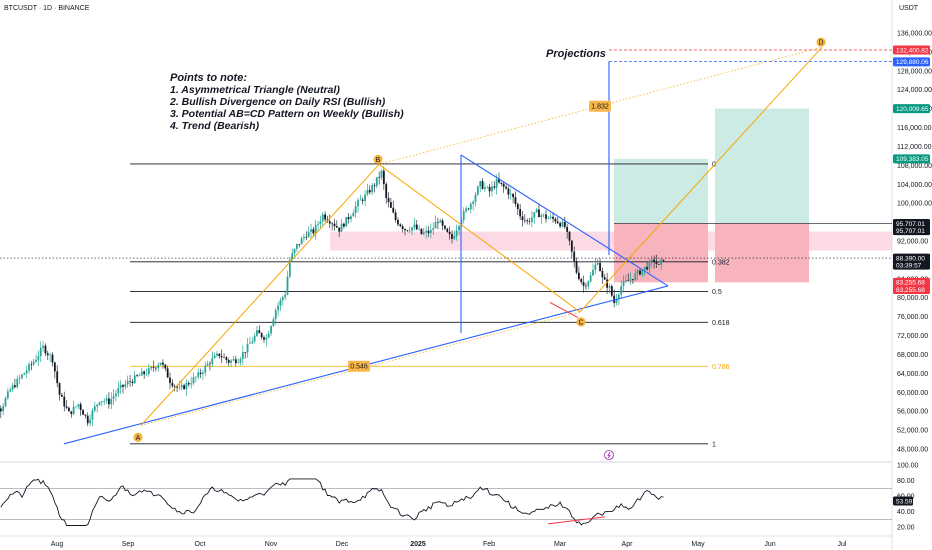  I want to click on svg-text: 120,009.65, so click(912, 109).